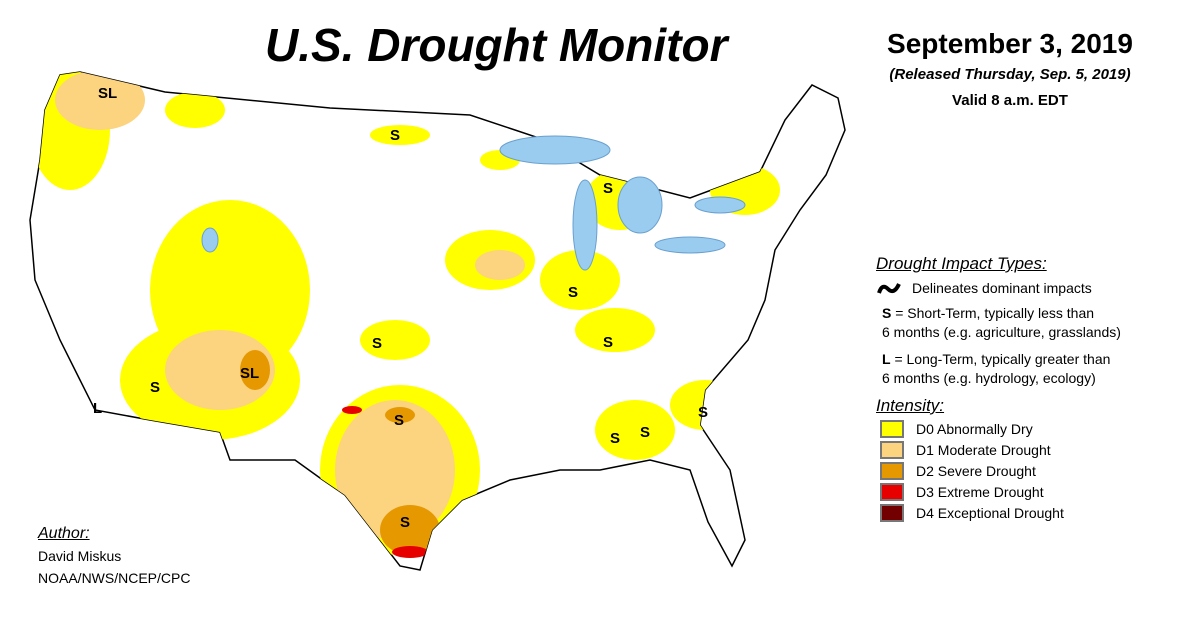 Image resolution: width=1200 pixels, height=630 pixels. What do you see at coordinates (910, 405) in the screenshot?
I see `intensity-heading: Intensity:` at bounding box center [910, 405].